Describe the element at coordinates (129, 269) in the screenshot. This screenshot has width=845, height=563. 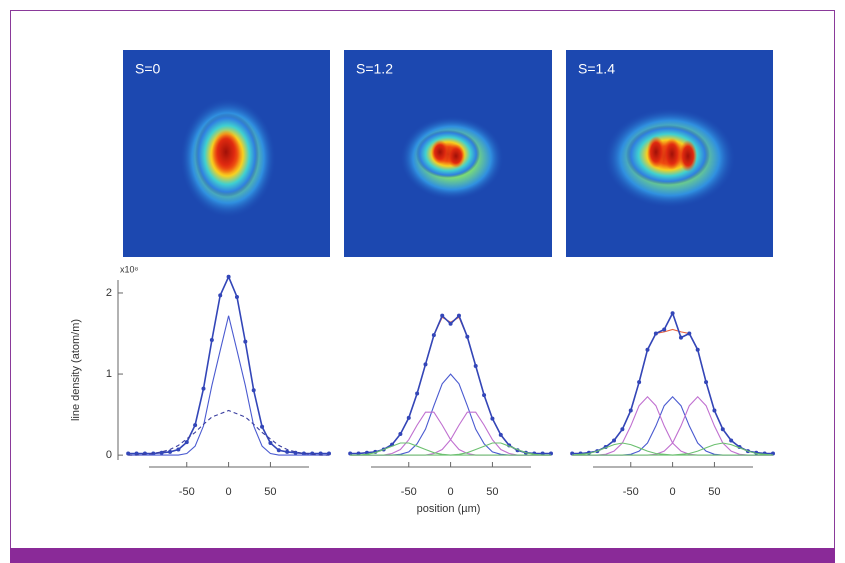
I see `y-scale-label: x10⁸` at that location.